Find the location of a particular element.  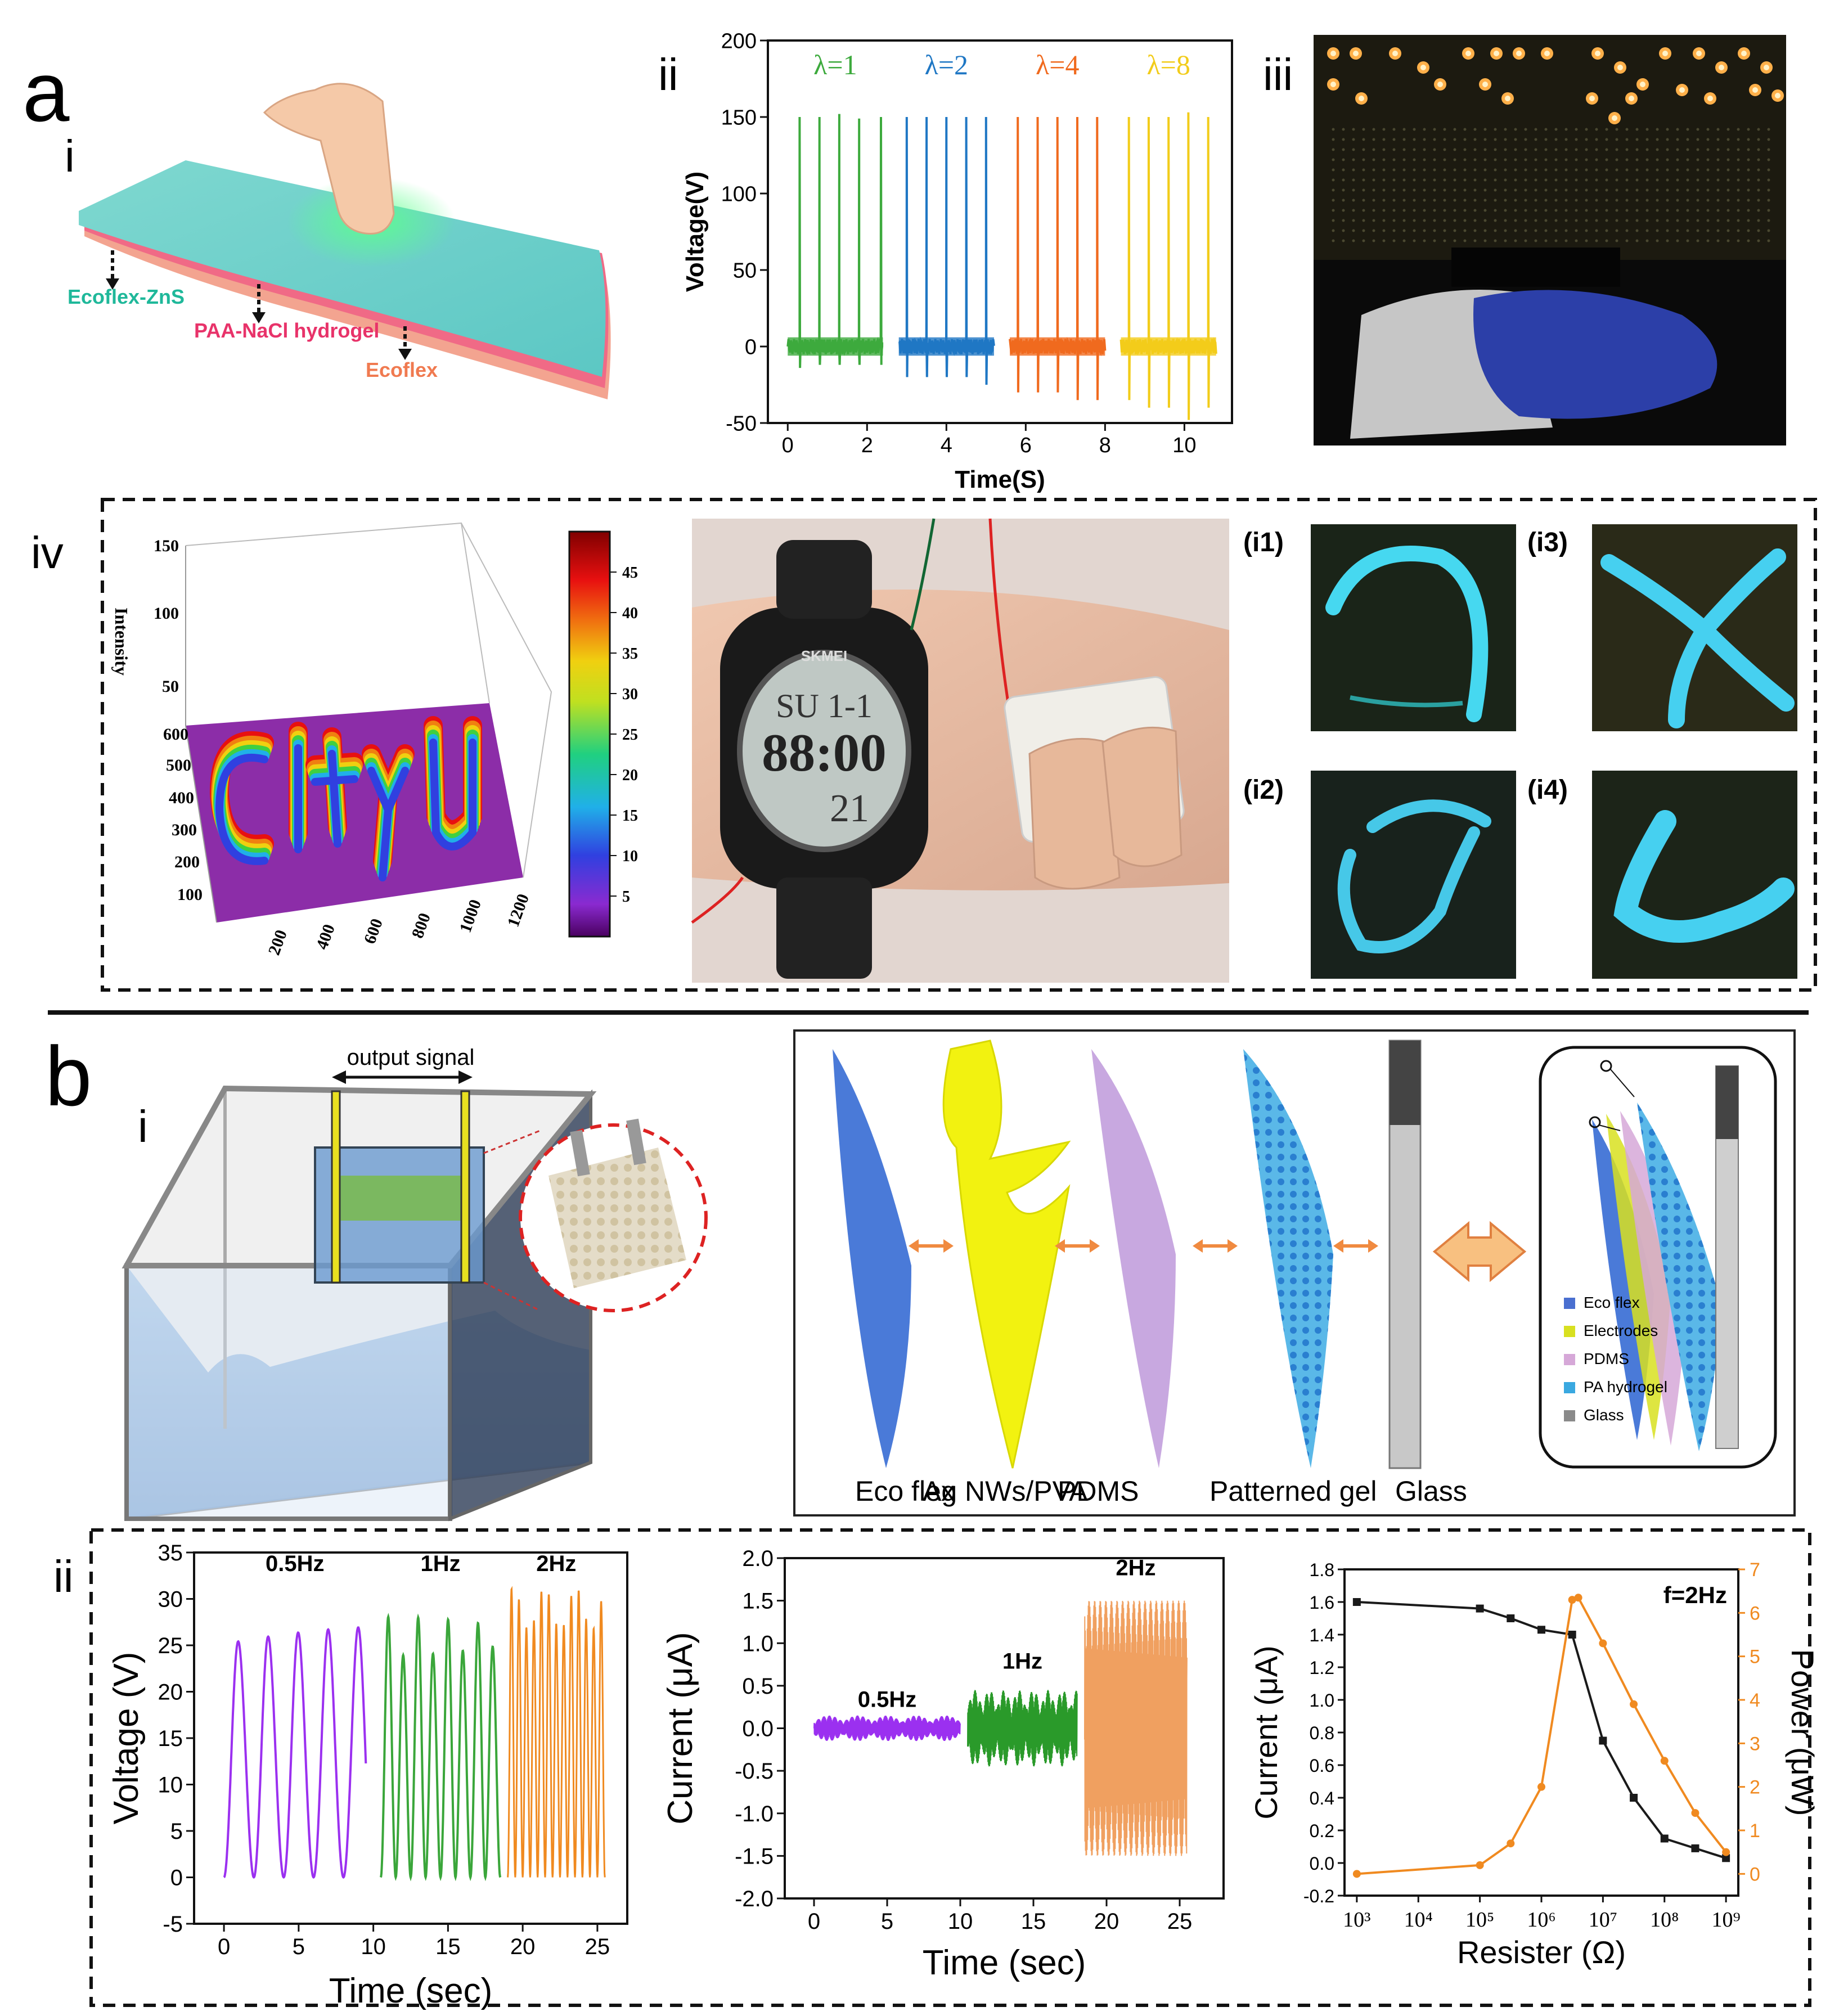

gloved-hand is located at coordinates (1595, 354).